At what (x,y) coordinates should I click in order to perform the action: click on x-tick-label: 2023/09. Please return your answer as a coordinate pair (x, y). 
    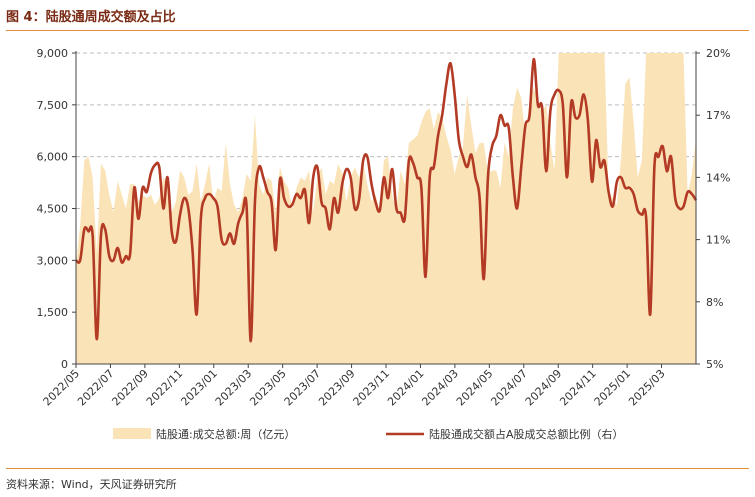
    Looking at the image, I should click on (337, 388).